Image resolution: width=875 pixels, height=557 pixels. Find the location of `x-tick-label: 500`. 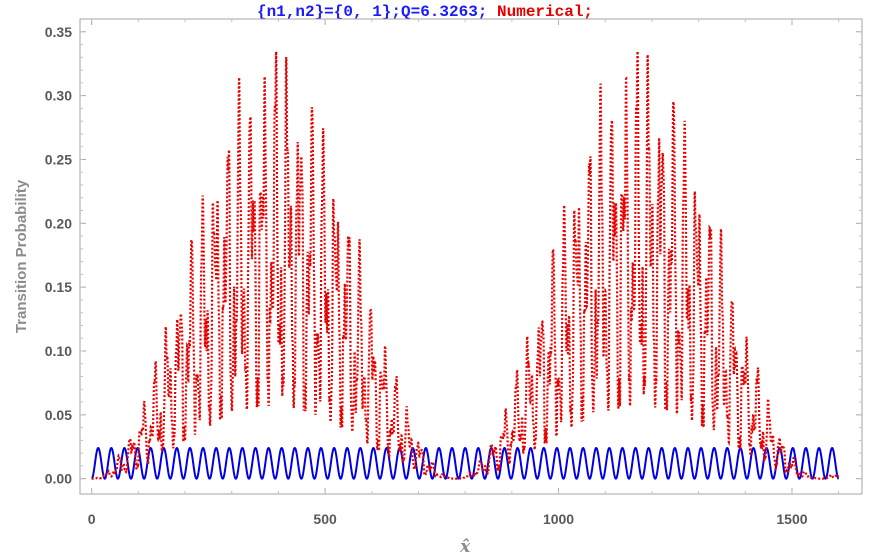

x-tick-label: 500 is located at coordinates (325, 519).